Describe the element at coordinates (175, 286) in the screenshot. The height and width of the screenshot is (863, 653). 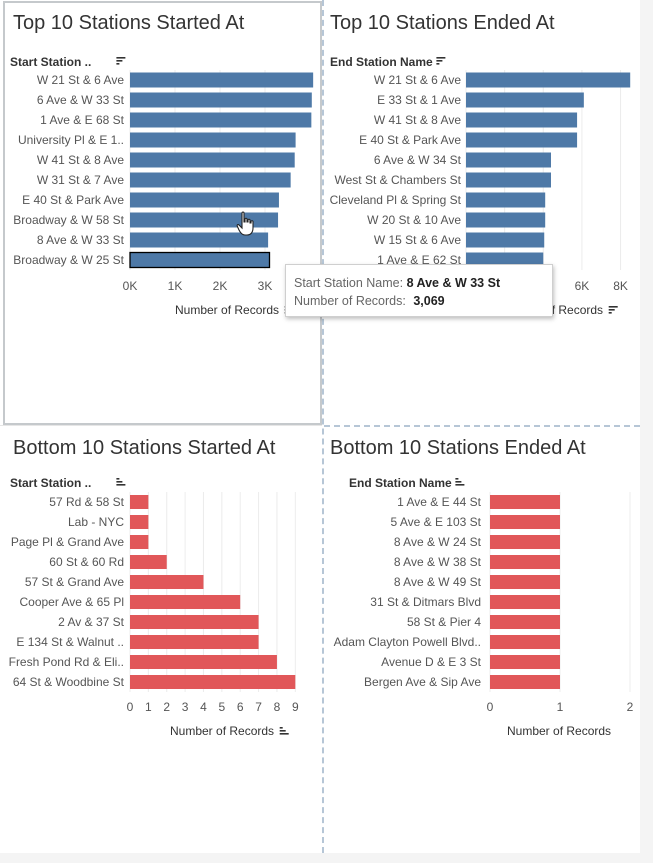
I see `tick-label: 1K` at that location.